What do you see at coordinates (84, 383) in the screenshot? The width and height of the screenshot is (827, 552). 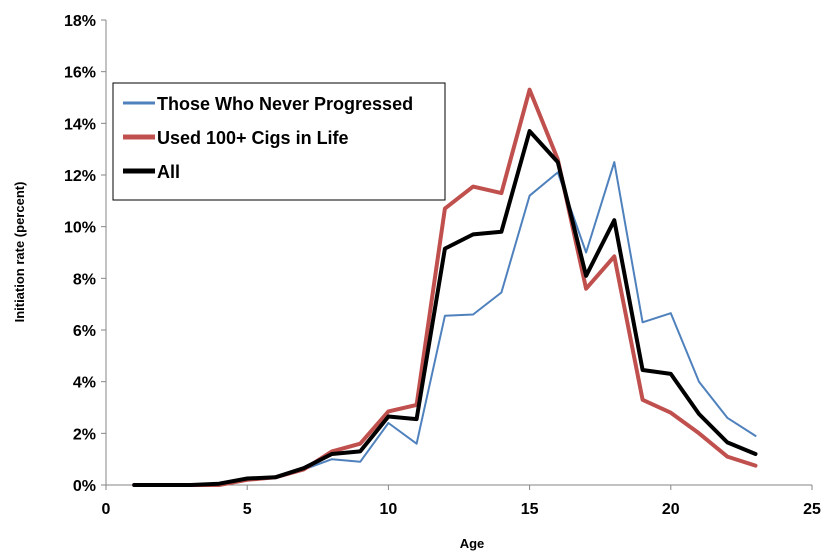 I see `y-tick-label: 4%` at bounding box center [84, 383].